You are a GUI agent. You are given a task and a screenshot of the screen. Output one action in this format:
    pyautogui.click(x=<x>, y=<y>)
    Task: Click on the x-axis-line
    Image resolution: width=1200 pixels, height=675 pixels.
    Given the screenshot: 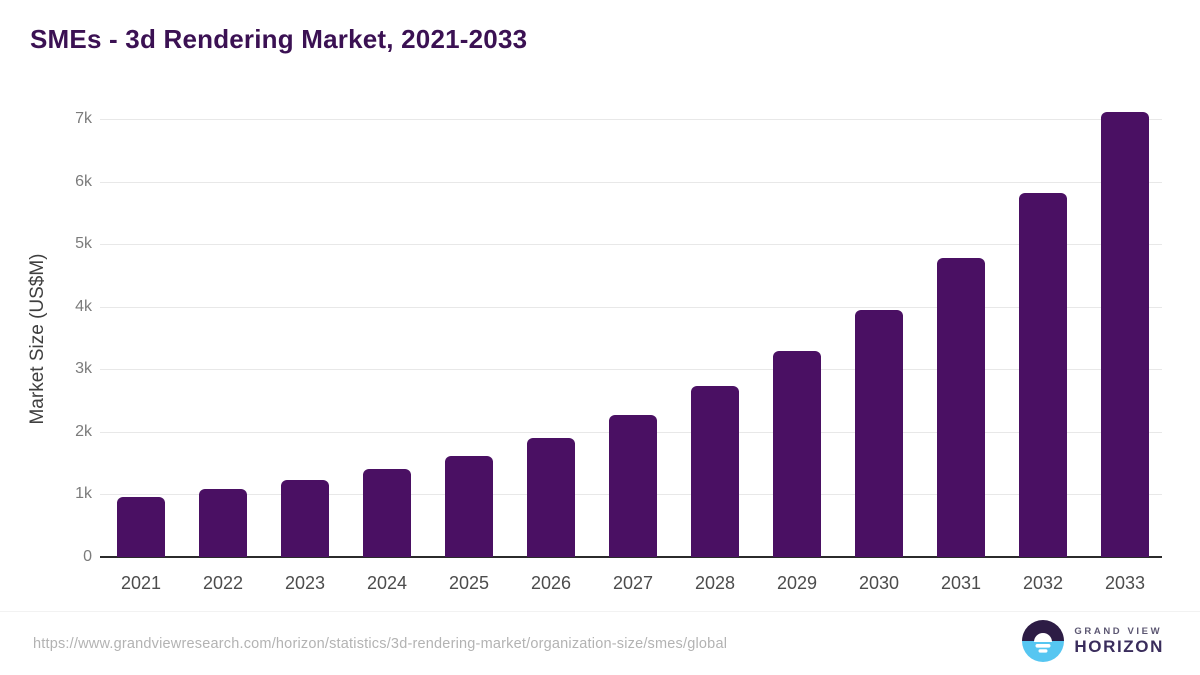 What is the action you would take?
    pyautogui.click(x=631, y=557)
    